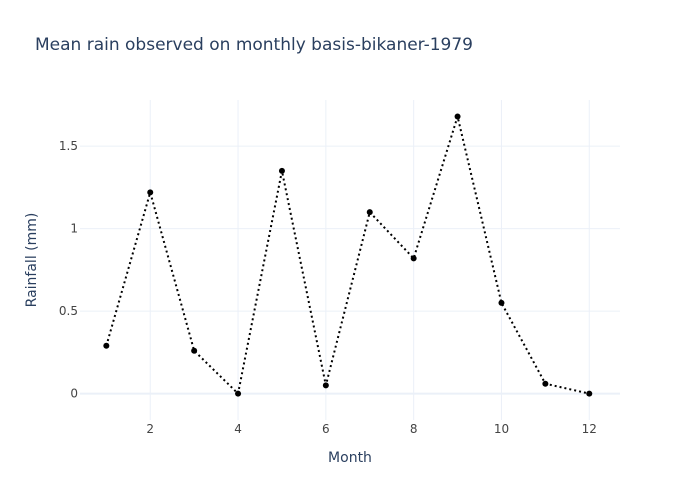 Image resolution: width=700 pixels, height=500 pixels. What do you see at coordinates (74, 229) in the screenshot?
I see `y-tick-label: 1` at bounding box center [74, 229].